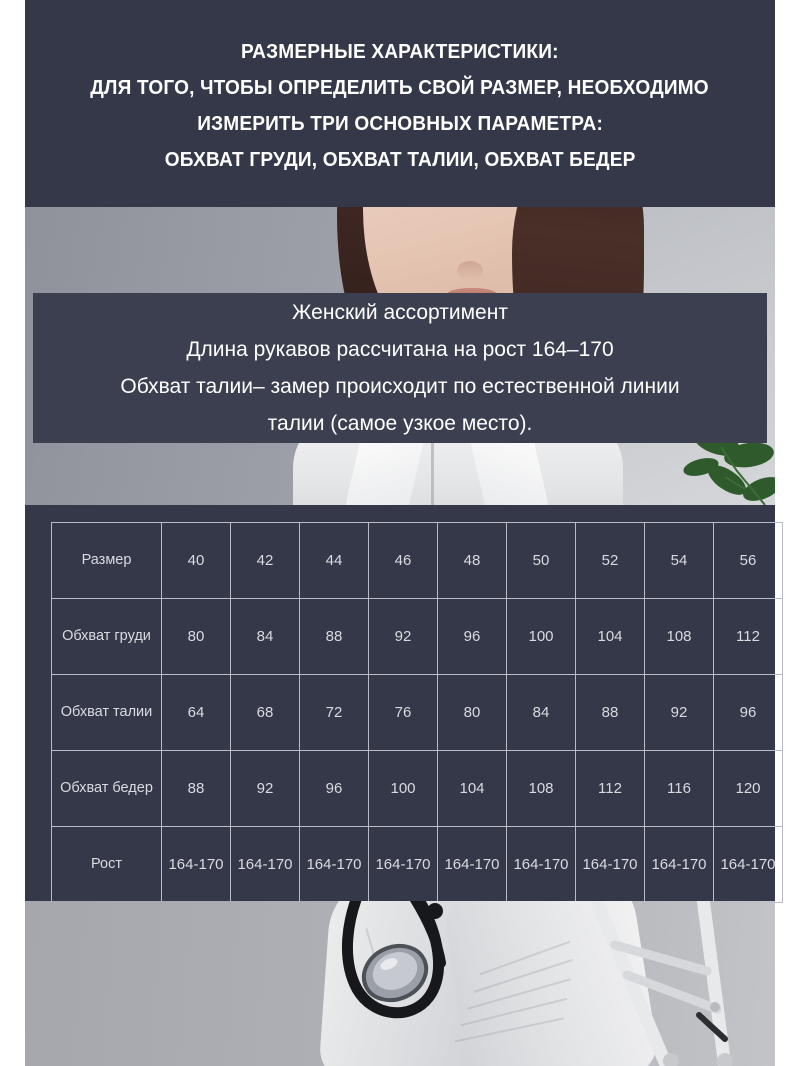 The width and height of the screenshot is (800, 1066). What do you see at coordinates (748, 788) in the screenshot?
I see `table-cell: 120` at bounding box center [748, 788].